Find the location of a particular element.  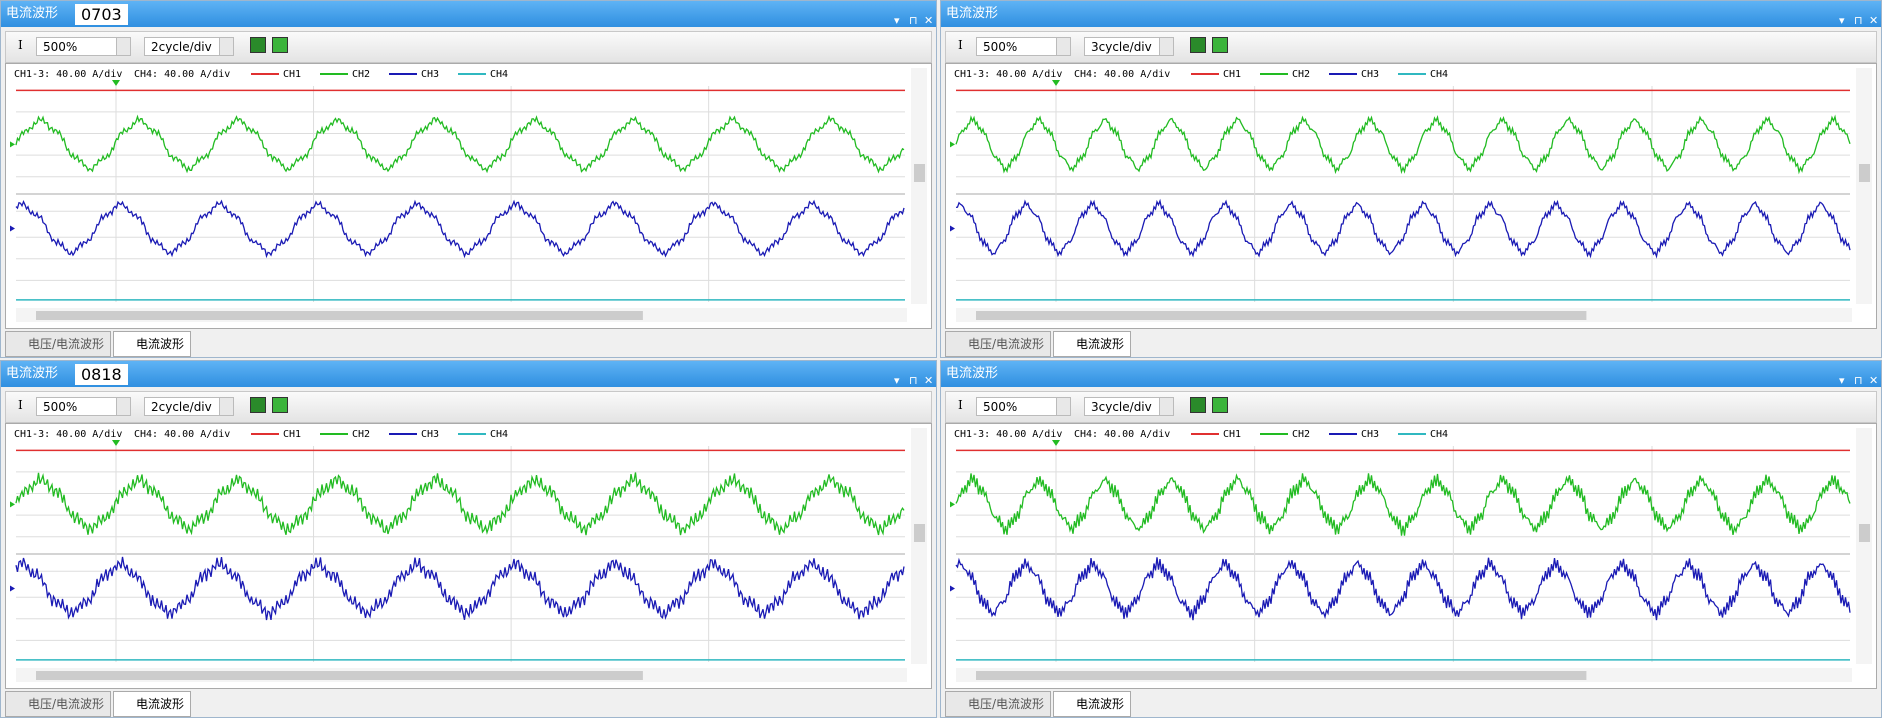

panel-label: 0703 is located at coordinates (101, 14).